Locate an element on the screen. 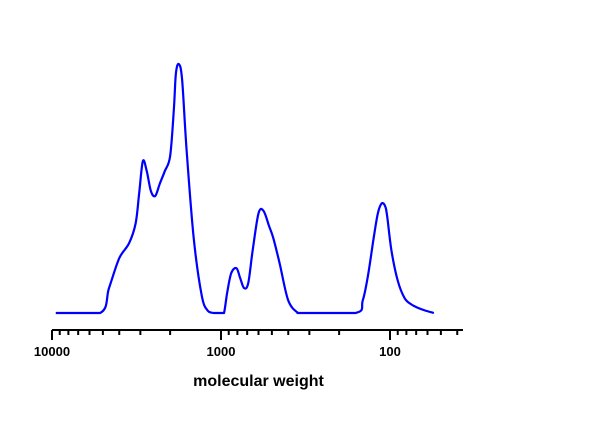 The height and width of the screenshot is (421, 600). x-tick-label: 10000 is located at coordinates (52, 351).